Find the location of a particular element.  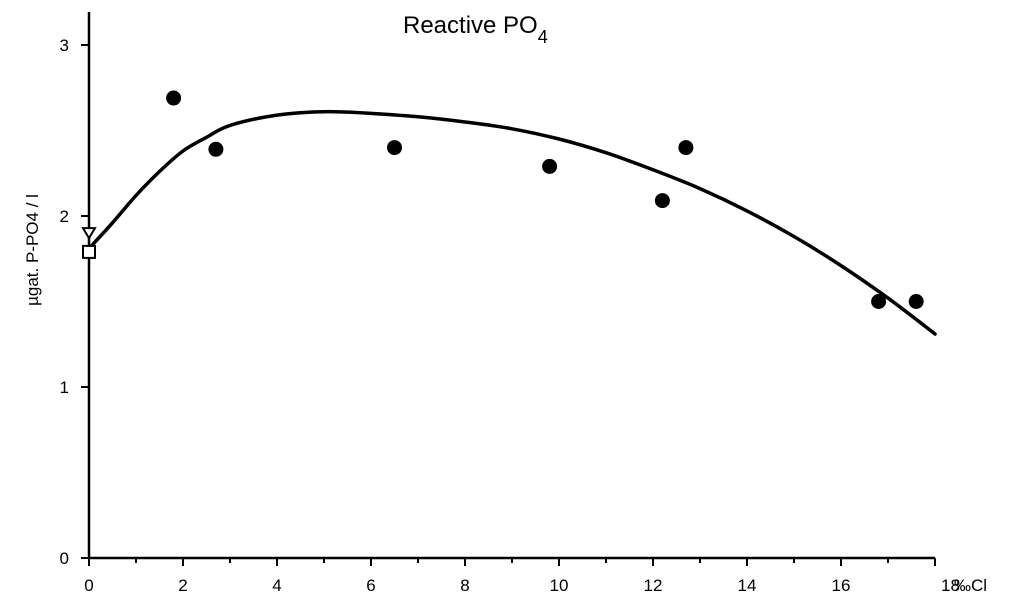

x-tick-label: 10 is located at coordinates (559, 585).